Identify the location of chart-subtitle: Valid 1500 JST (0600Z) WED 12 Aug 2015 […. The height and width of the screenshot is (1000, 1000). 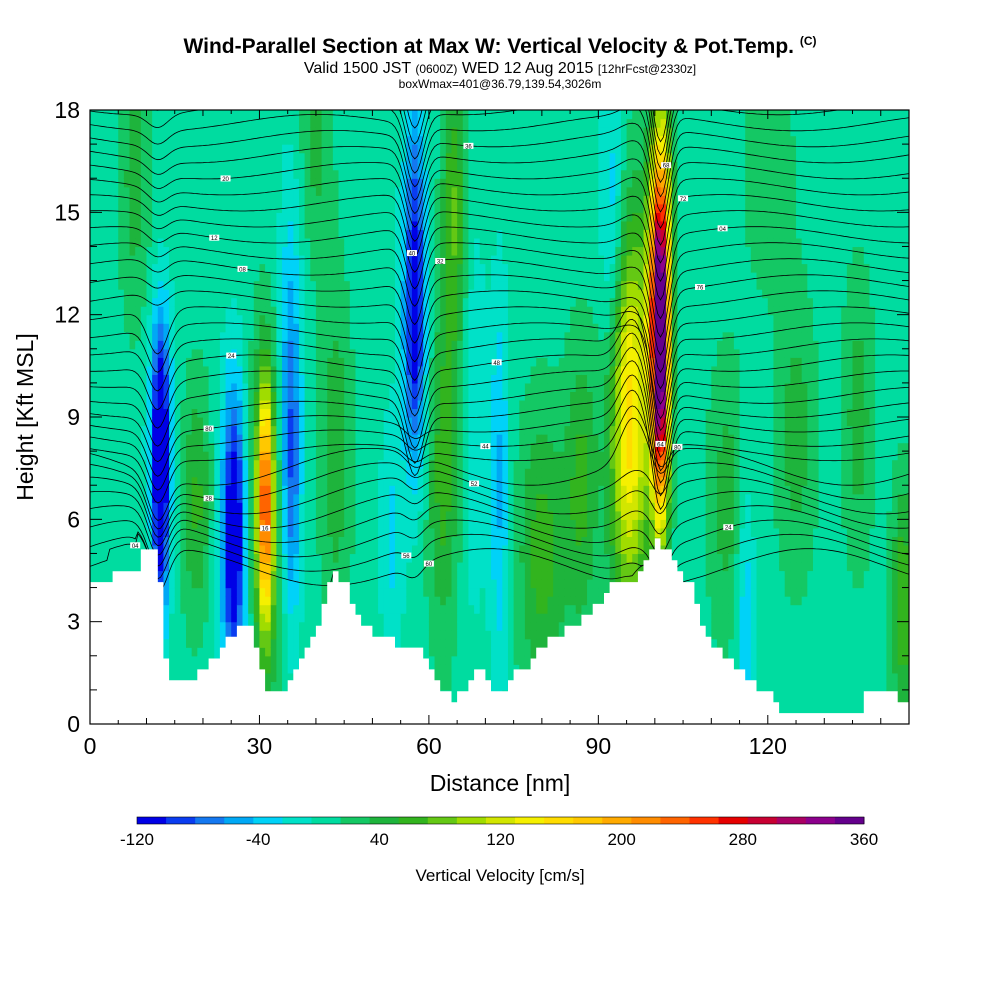
(500, 69).